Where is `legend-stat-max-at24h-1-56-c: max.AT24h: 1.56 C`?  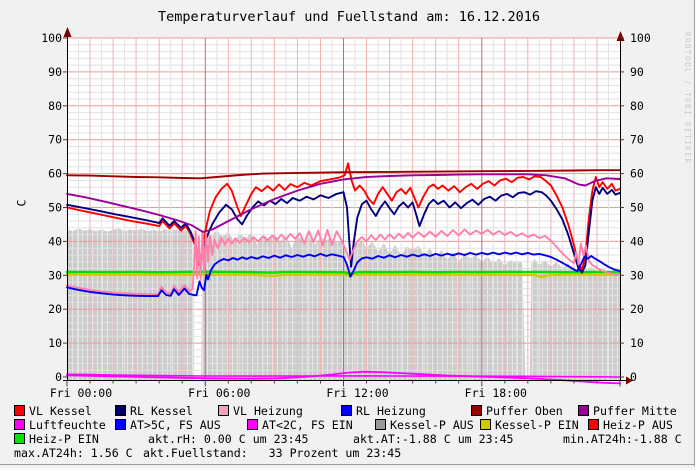 legend-stat-max-at24h-1-56-c: max.AT24h: 1.56 C is located at coordinates (73, 453).